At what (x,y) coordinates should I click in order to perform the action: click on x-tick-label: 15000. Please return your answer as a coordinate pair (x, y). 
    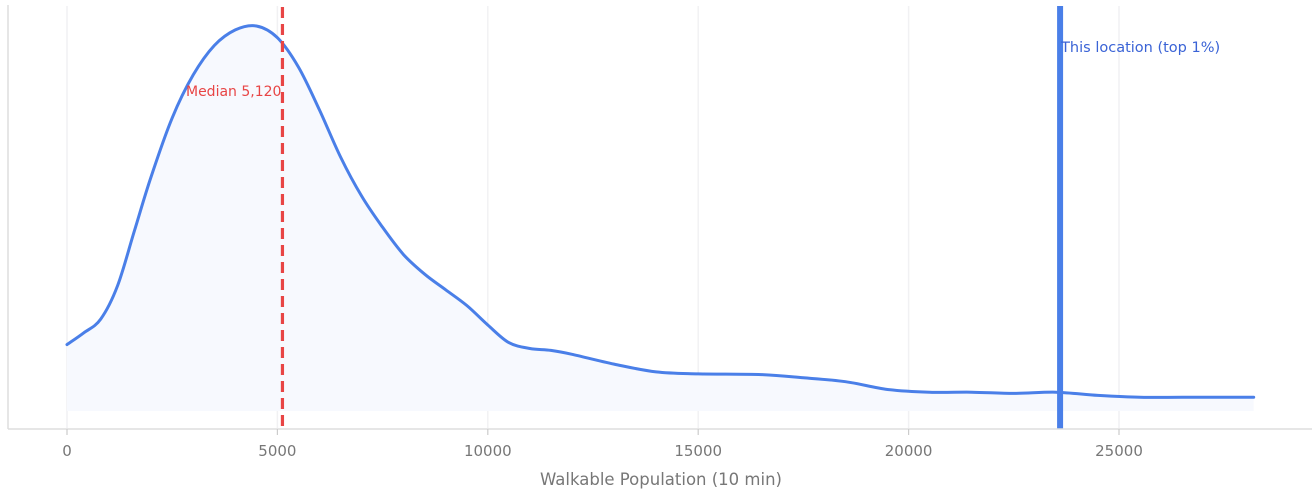
    Looking at the image, I should click on (698, 451).